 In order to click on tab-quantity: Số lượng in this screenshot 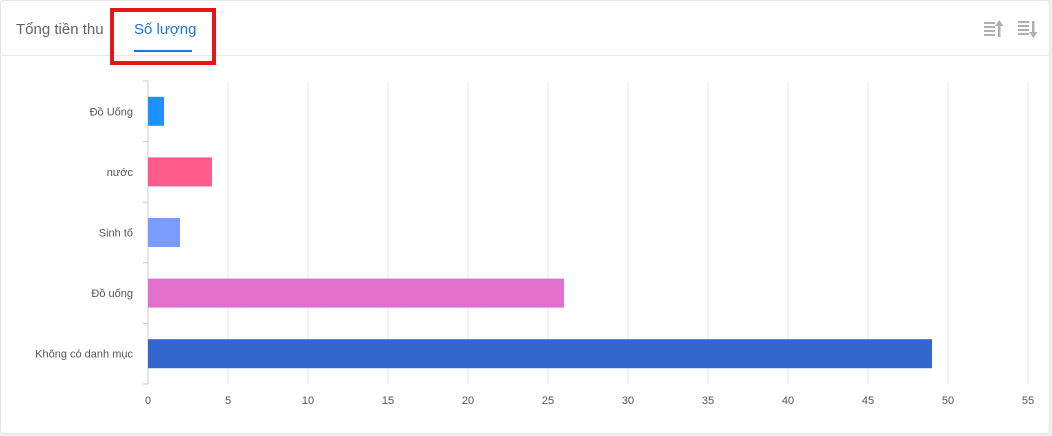, I will do `click(165, 29)`.